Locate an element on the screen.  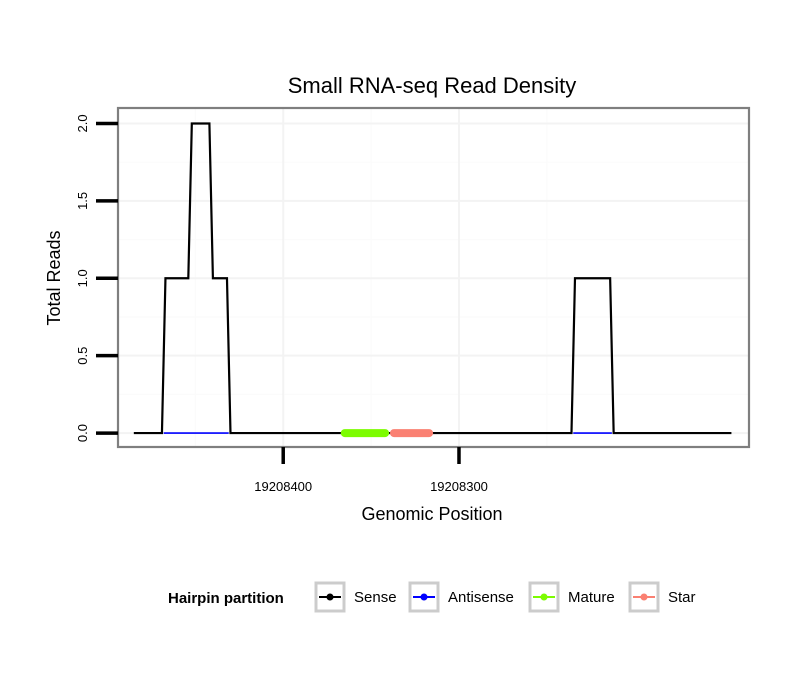
legend-label: Antisense is located at coordinates (481, 597).